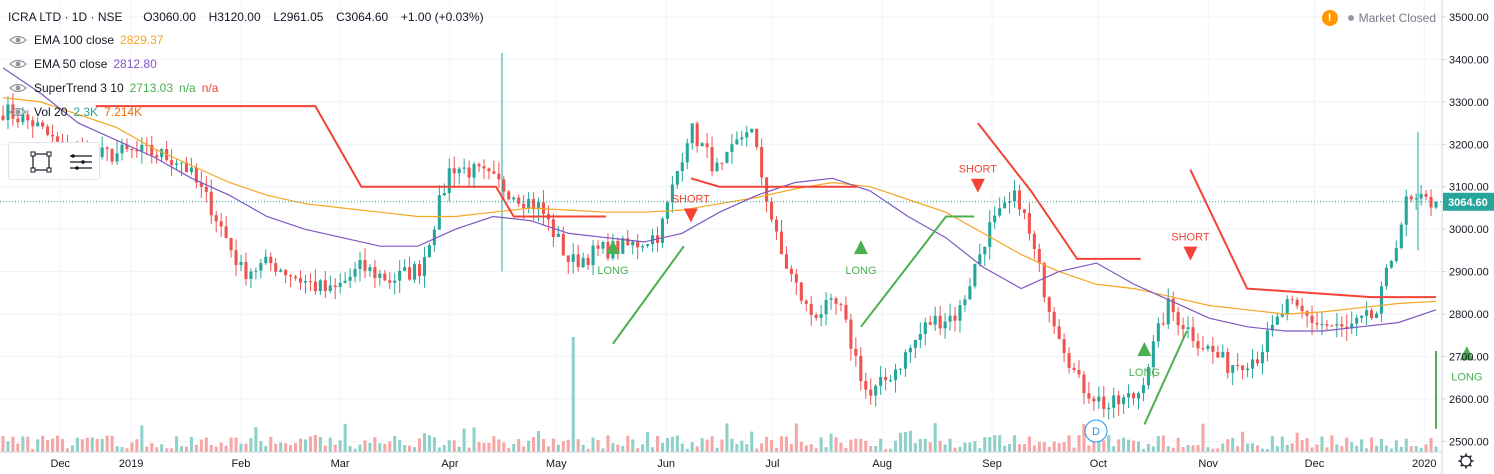 This screenshot has height=474, width=1494. What do you see at coordinates (35, 17) in the screenshot?
I see `symbol-name: ICRA LTD` at bounding box center [35, 17].